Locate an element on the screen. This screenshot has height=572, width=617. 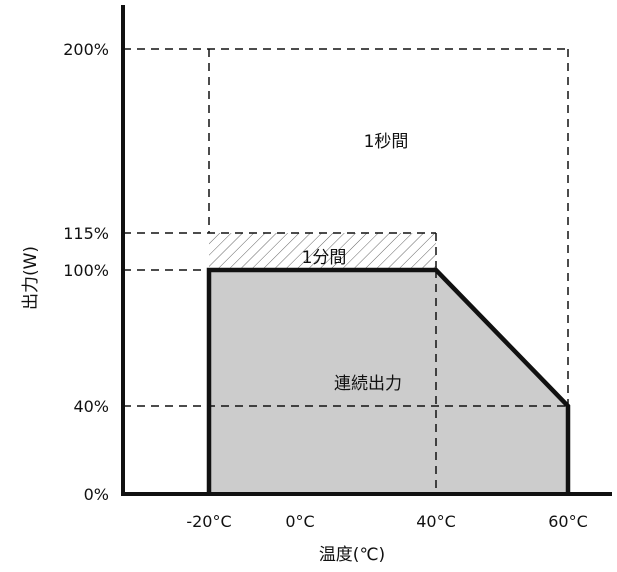
y-axis-title: 出力(W) is located at coordinates (31, 278).